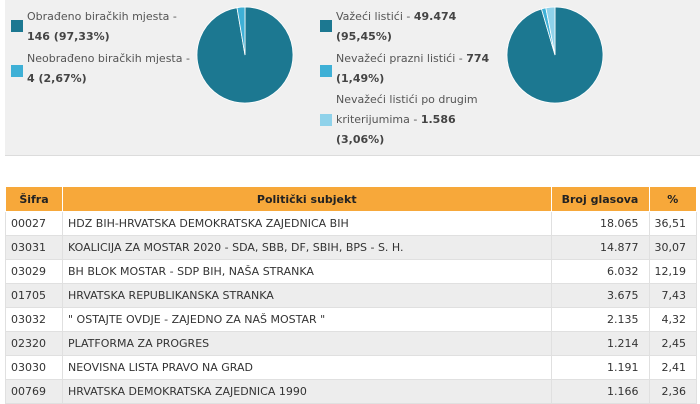 The width and height of the screenshot is (700, 404). Describe the element at coordinates (600, 271) in the screenshot. I see `cell-votes: 6.032` at that location.